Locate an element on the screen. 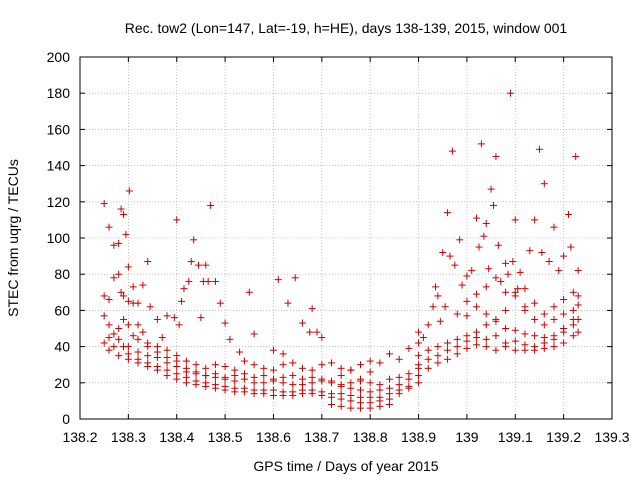 The height and width of the screenshot is (480, 640). y-axis-label: STEC from uqrg / TECUs is located at coordinates (13, 238).